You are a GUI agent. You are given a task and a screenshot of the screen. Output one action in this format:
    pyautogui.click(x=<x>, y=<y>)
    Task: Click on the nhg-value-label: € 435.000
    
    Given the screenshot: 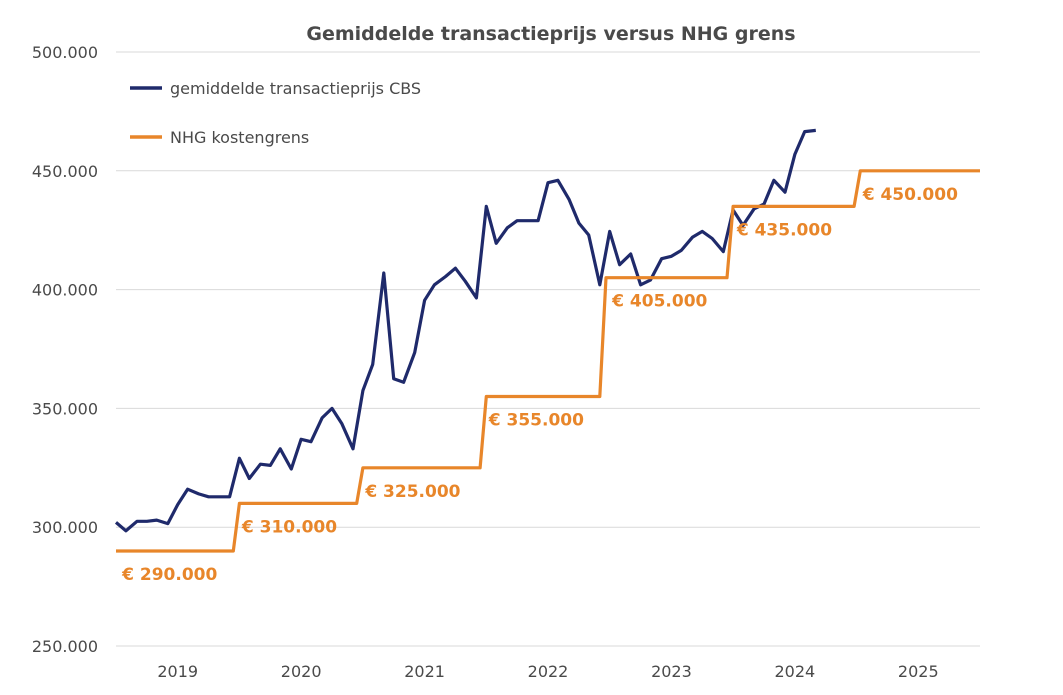 What is the action you would take?
    pyautogui.click(x=784, y=230)
    